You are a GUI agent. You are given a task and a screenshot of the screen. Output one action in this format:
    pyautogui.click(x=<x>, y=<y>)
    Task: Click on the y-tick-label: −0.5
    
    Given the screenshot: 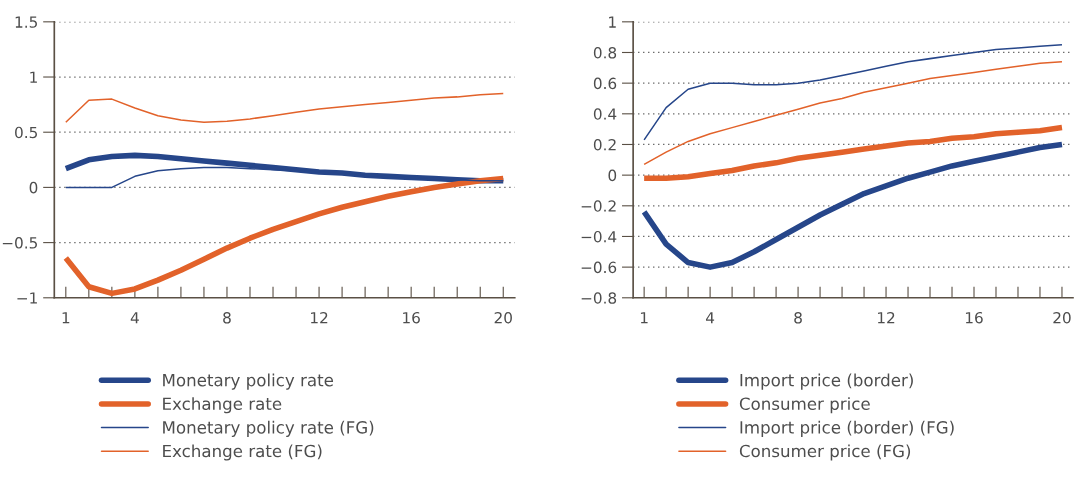 What is the action you would take?
    pyautogui.click(x=19, y=243)
    